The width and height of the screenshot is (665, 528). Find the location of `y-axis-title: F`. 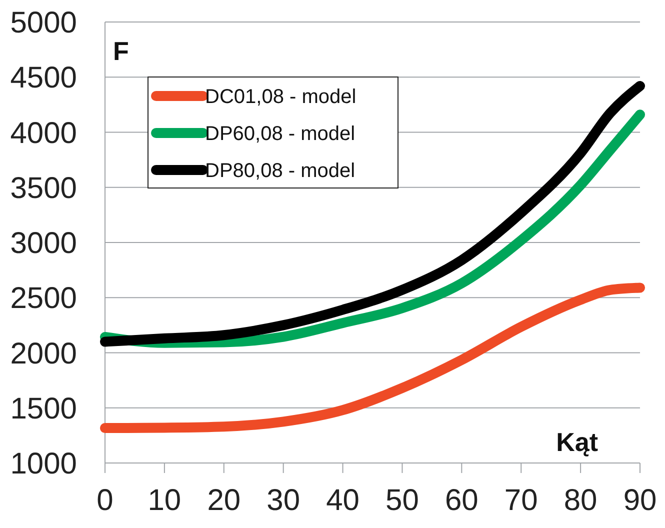

y-axis-title: F is located at coordinates (121, 51).